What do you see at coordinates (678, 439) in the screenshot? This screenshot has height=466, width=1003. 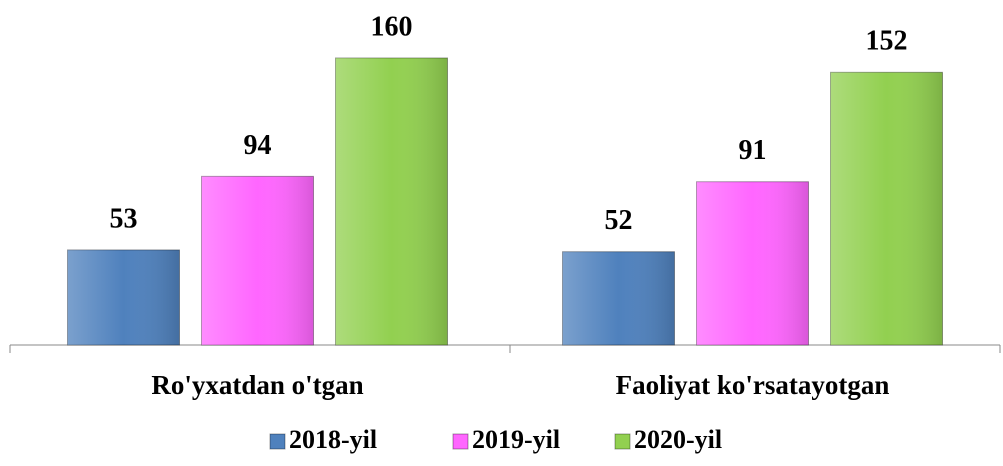 I see `legend-label: 2020-yil` at bounding box center [678, 439].